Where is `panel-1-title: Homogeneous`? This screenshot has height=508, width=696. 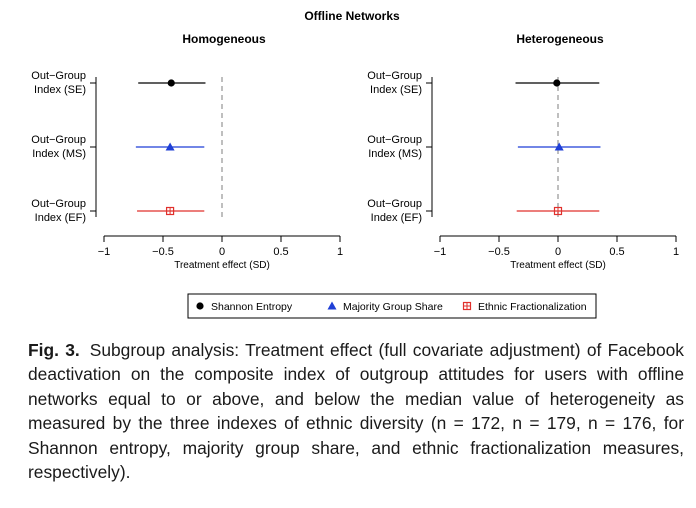
panel-1-title: Homogeneous is located at coordinates (224, 39).